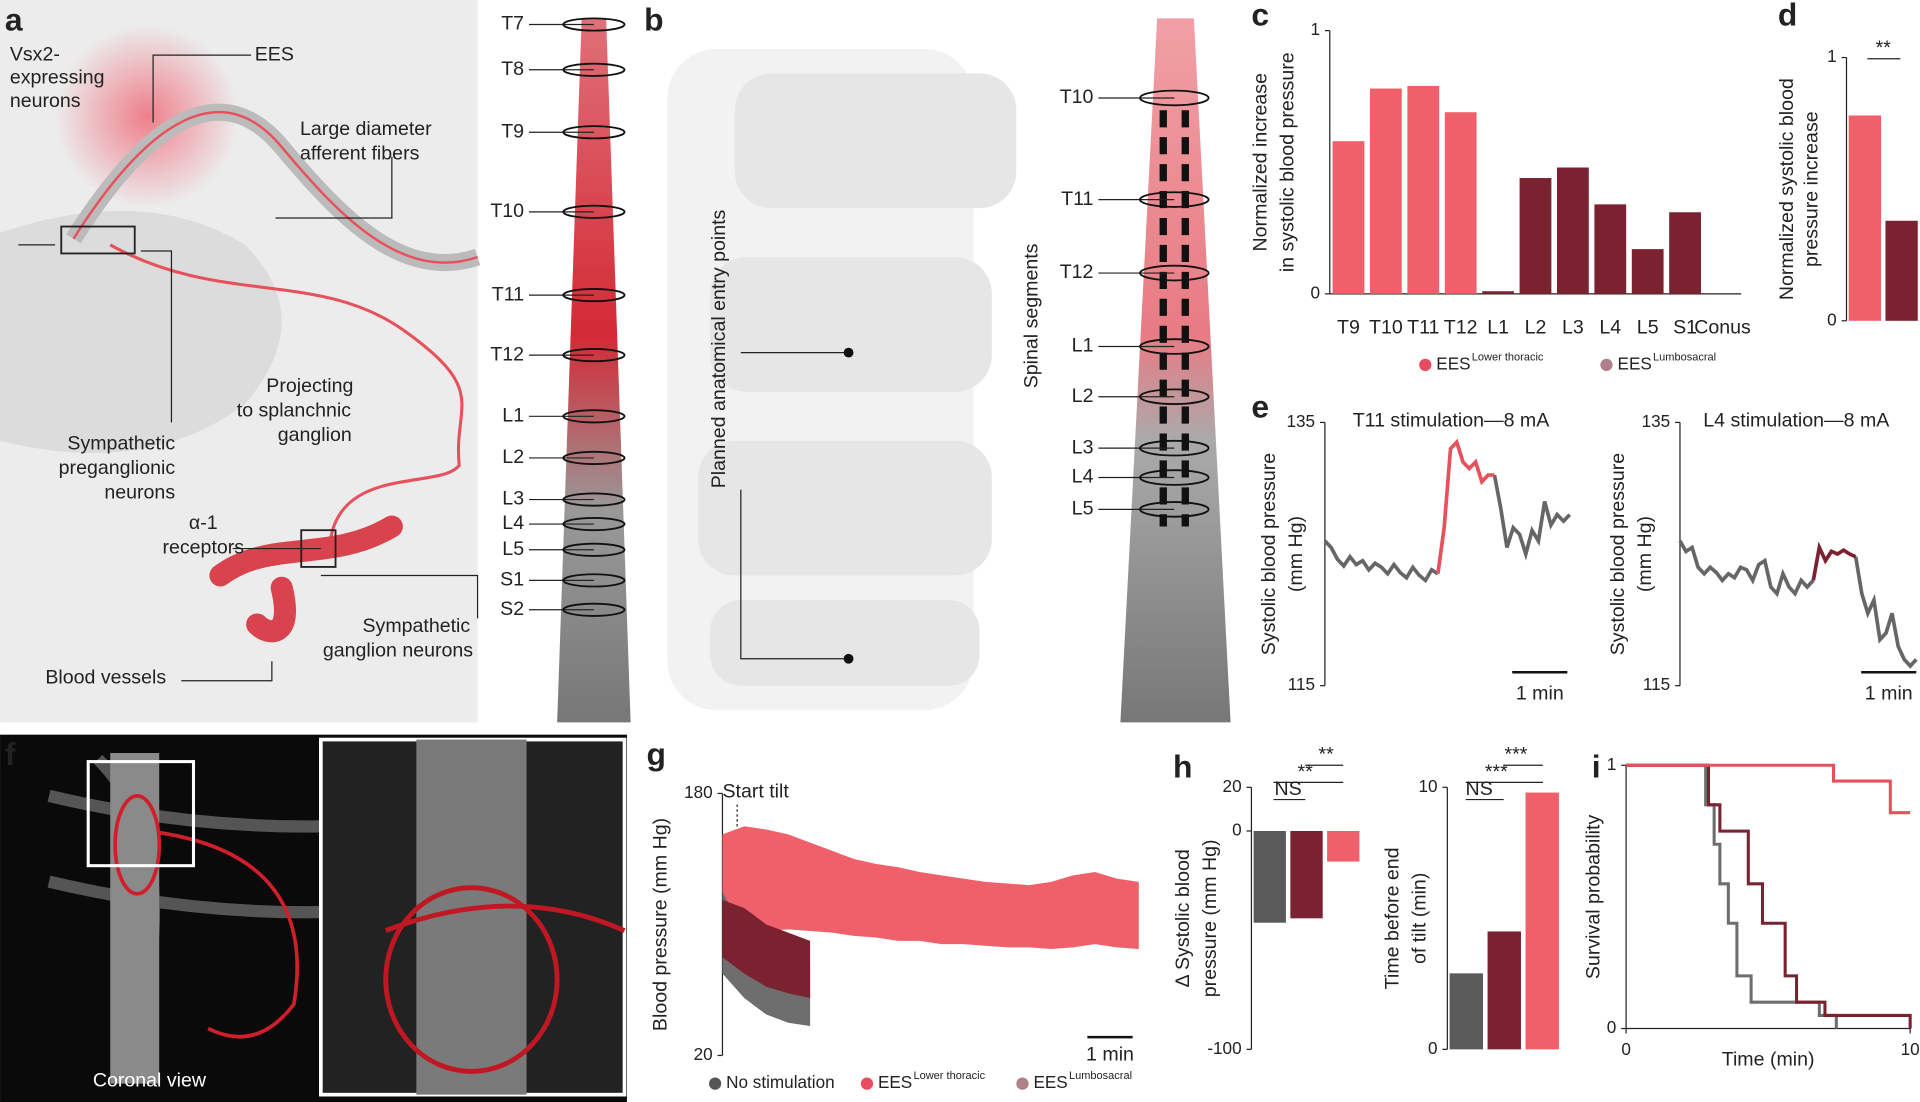 Image resolution: width=1920 pixels, height=1102 pixels. I want to click on implant-zoom, so click(471, 979).